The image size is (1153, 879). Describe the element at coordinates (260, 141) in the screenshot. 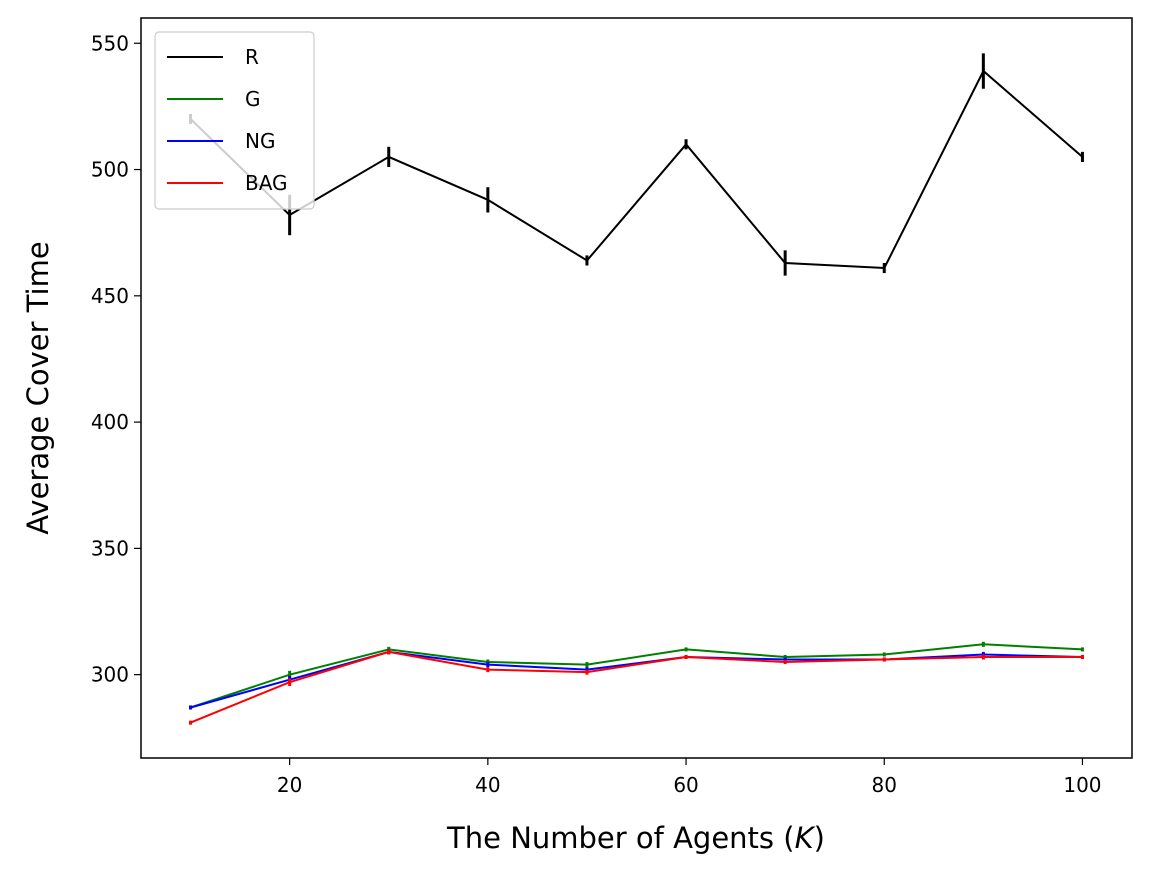

I see `legend-label-ng: NG` at that location.